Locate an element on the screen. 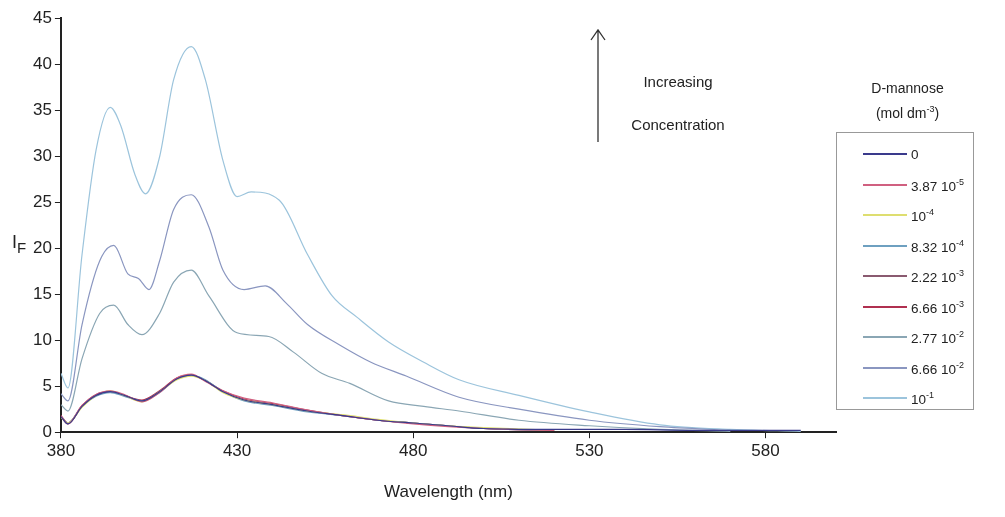 Image resolution: width=1005 pixels, height=517 pixels. y-tick-label: 20 is located at coordinates (42, 247).